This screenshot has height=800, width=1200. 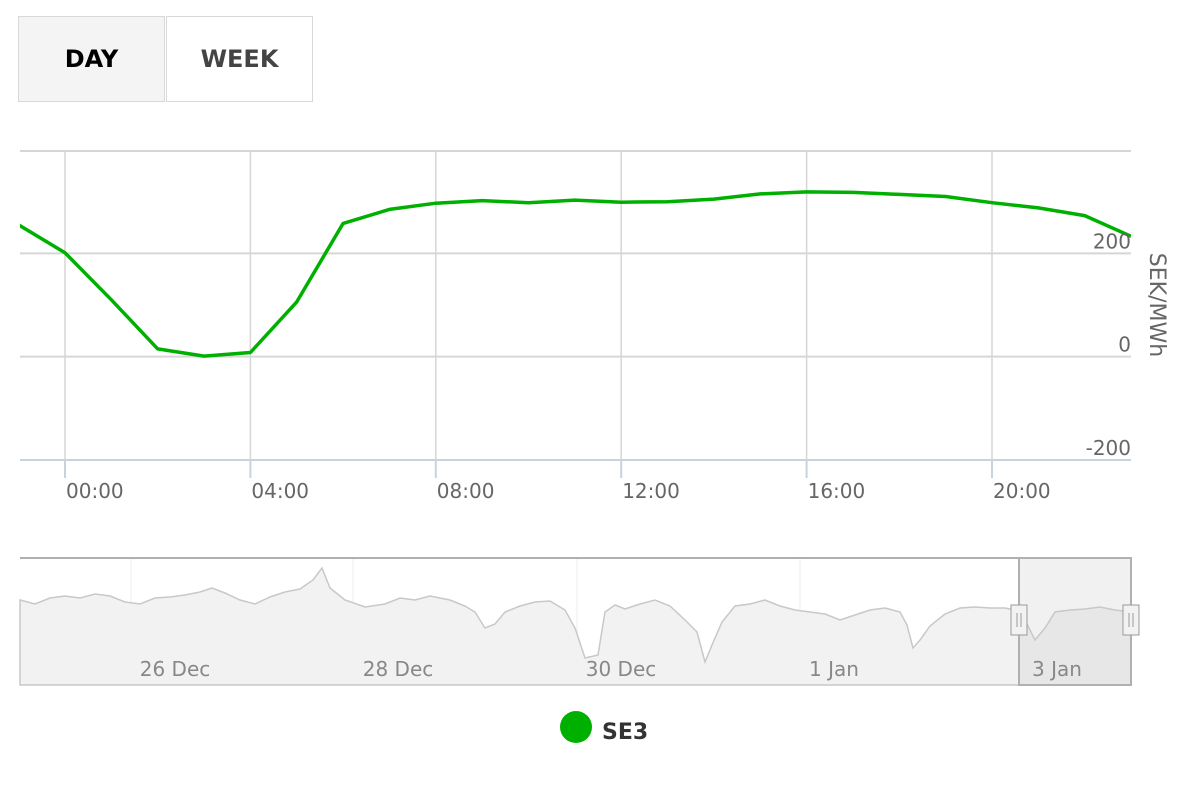 I want to click on x-tick-labels: 00:00 04:00 08:00 12:00 16:00 20:00, so click(x=558, y=491).